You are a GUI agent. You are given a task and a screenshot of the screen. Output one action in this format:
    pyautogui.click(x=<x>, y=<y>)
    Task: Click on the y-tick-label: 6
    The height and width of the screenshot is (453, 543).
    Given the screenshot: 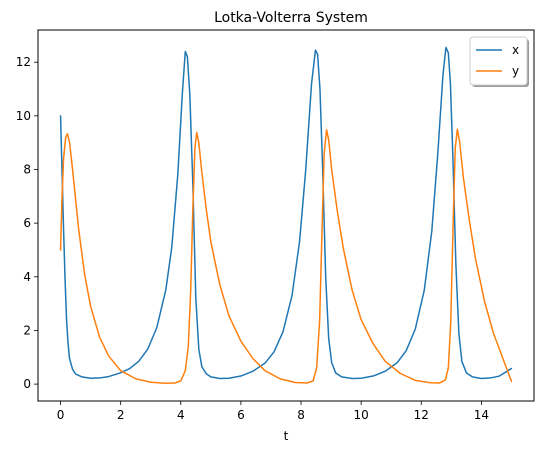 What is the action you would take?
    pyautogui.click(x=27, y=223)
    